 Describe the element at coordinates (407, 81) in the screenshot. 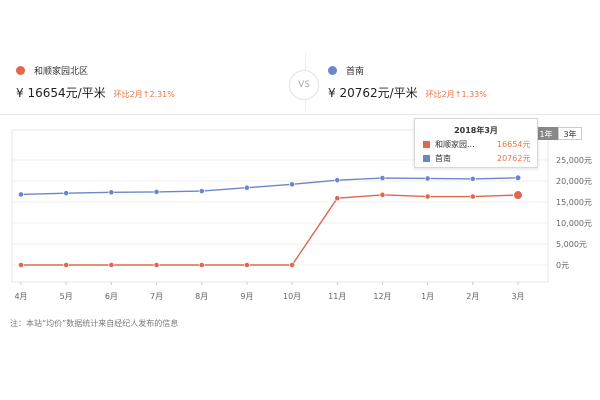

I see `community-right: 首南 ¥ 20762元/平米 环比2月↑1.33%` at that location.